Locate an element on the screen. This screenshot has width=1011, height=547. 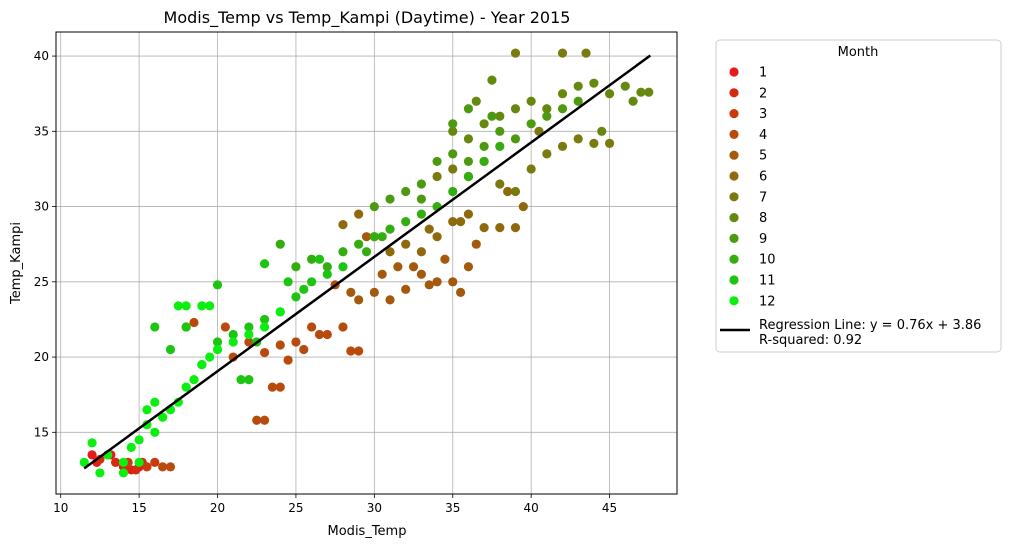
x-tick-label: 15 is located at coordinates (138, 508).